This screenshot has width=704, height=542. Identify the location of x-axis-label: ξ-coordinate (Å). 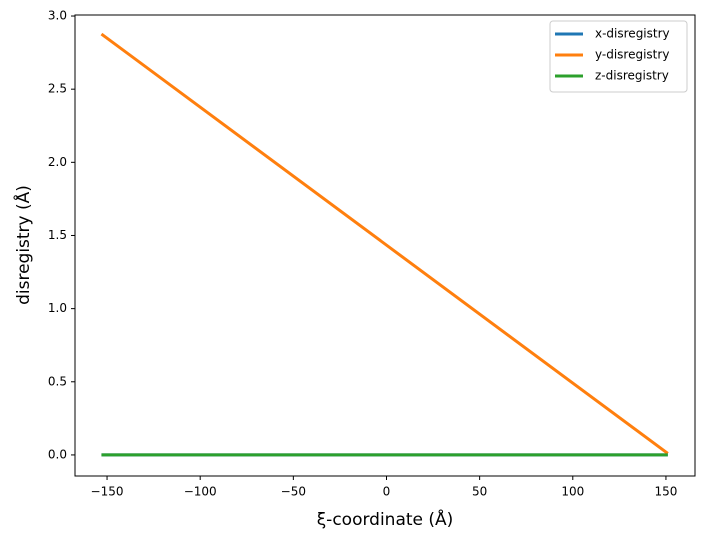
(385, 519).